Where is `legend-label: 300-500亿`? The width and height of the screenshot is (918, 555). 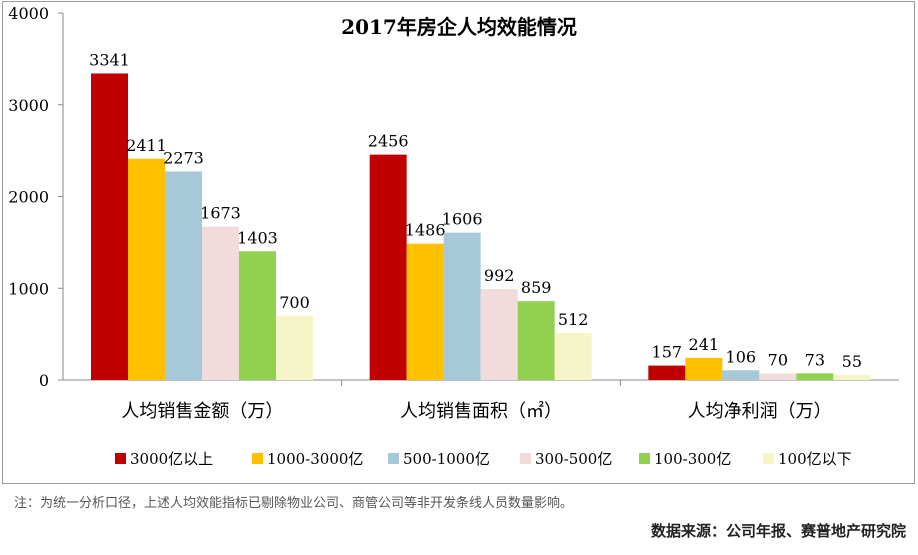 legend-label: 300-500亿 is located at coordinates (573, 459).